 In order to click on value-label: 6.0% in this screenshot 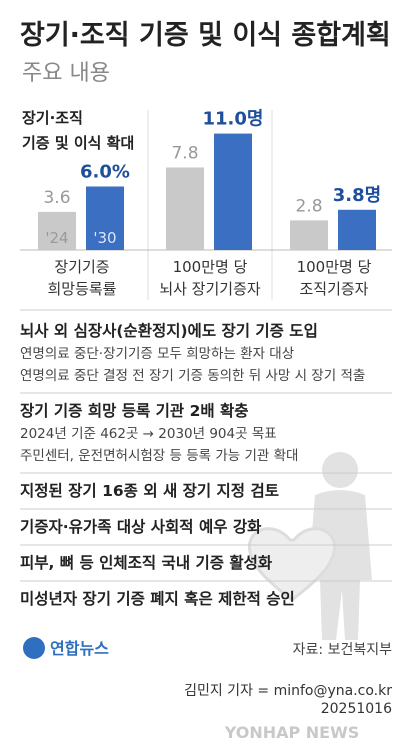, I will do `click(105, 172)`.